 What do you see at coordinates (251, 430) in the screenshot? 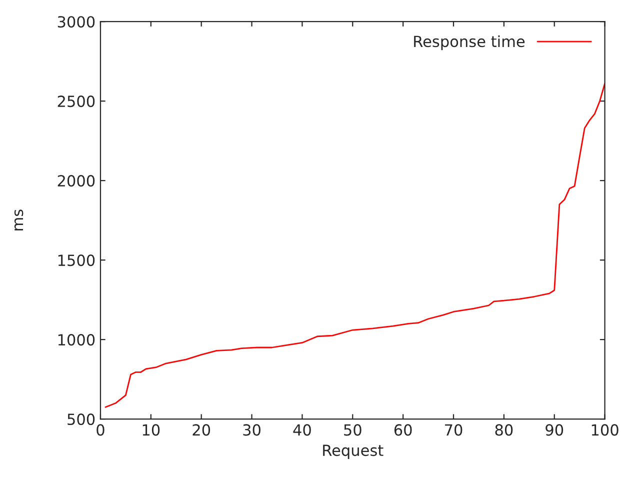
I see `x-tick-label: 30` at bounding box center [251, 430].